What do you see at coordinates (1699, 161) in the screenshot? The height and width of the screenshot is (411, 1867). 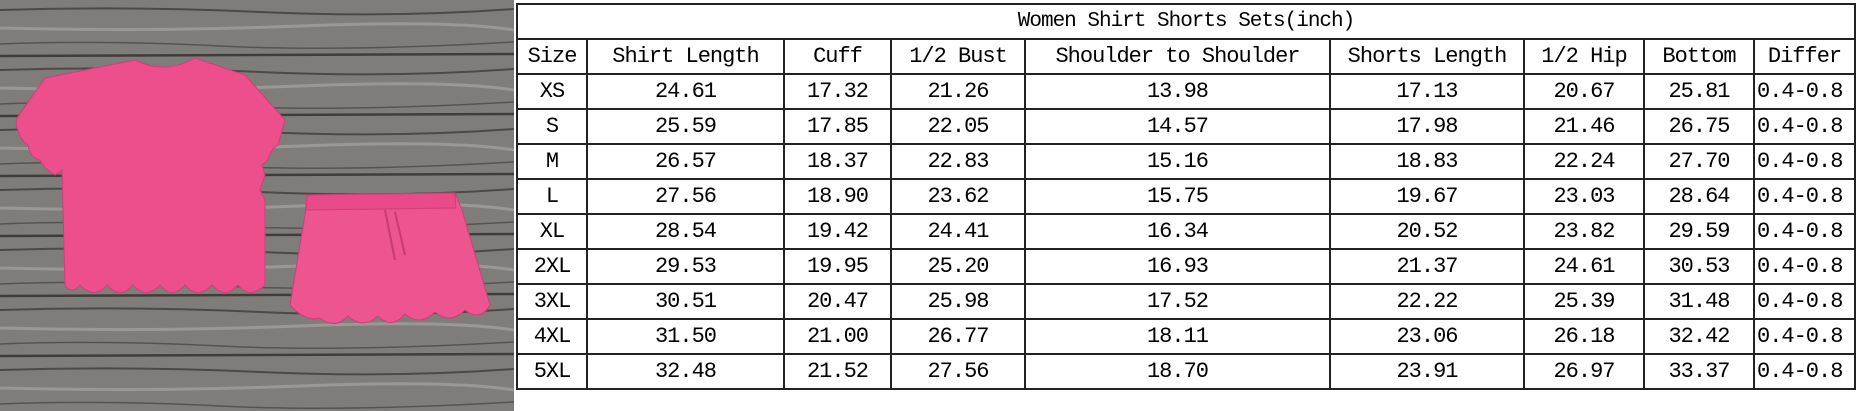 I see `measurement-cell: 27.70` at bounding box center [1699, 161].